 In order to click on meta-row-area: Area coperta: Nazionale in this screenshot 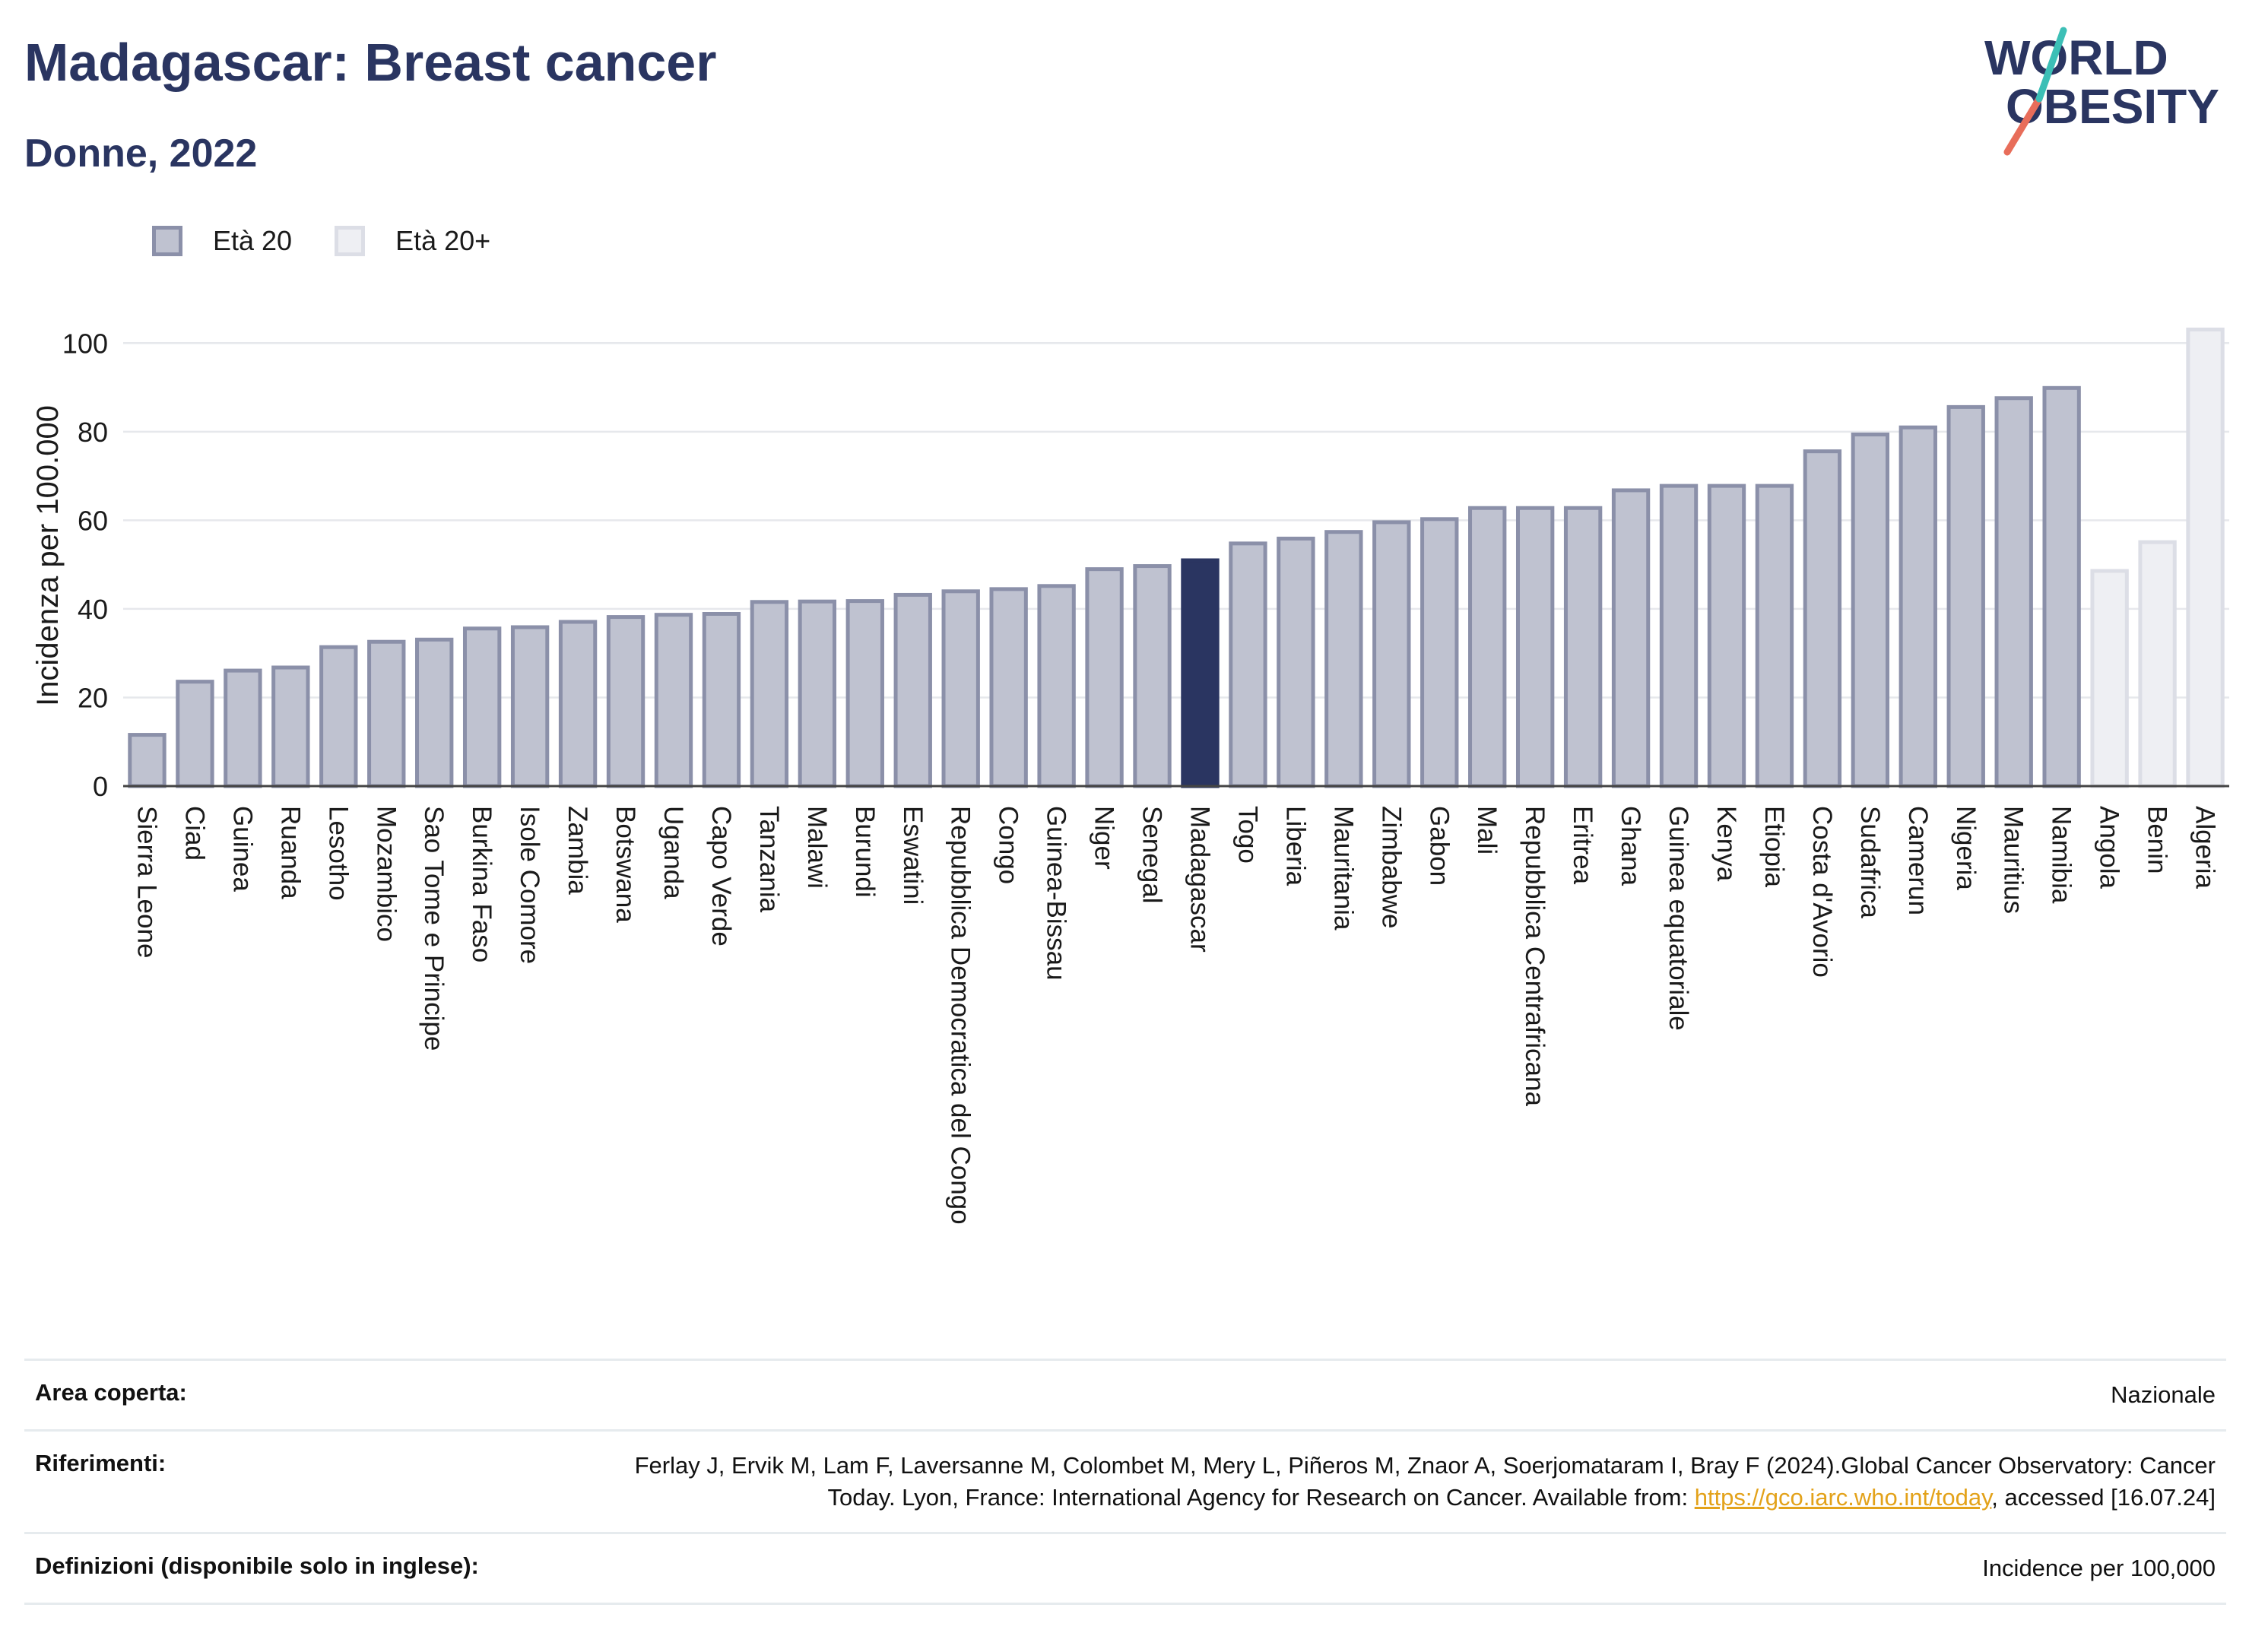, I will do `click(1125, 1394)`.